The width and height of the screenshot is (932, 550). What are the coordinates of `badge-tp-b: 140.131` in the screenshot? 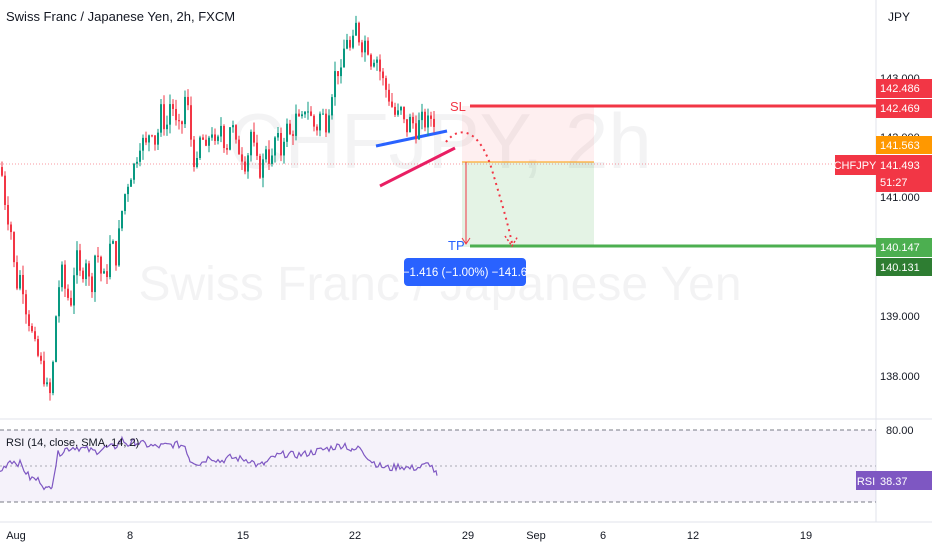 It's located at (900, 268).